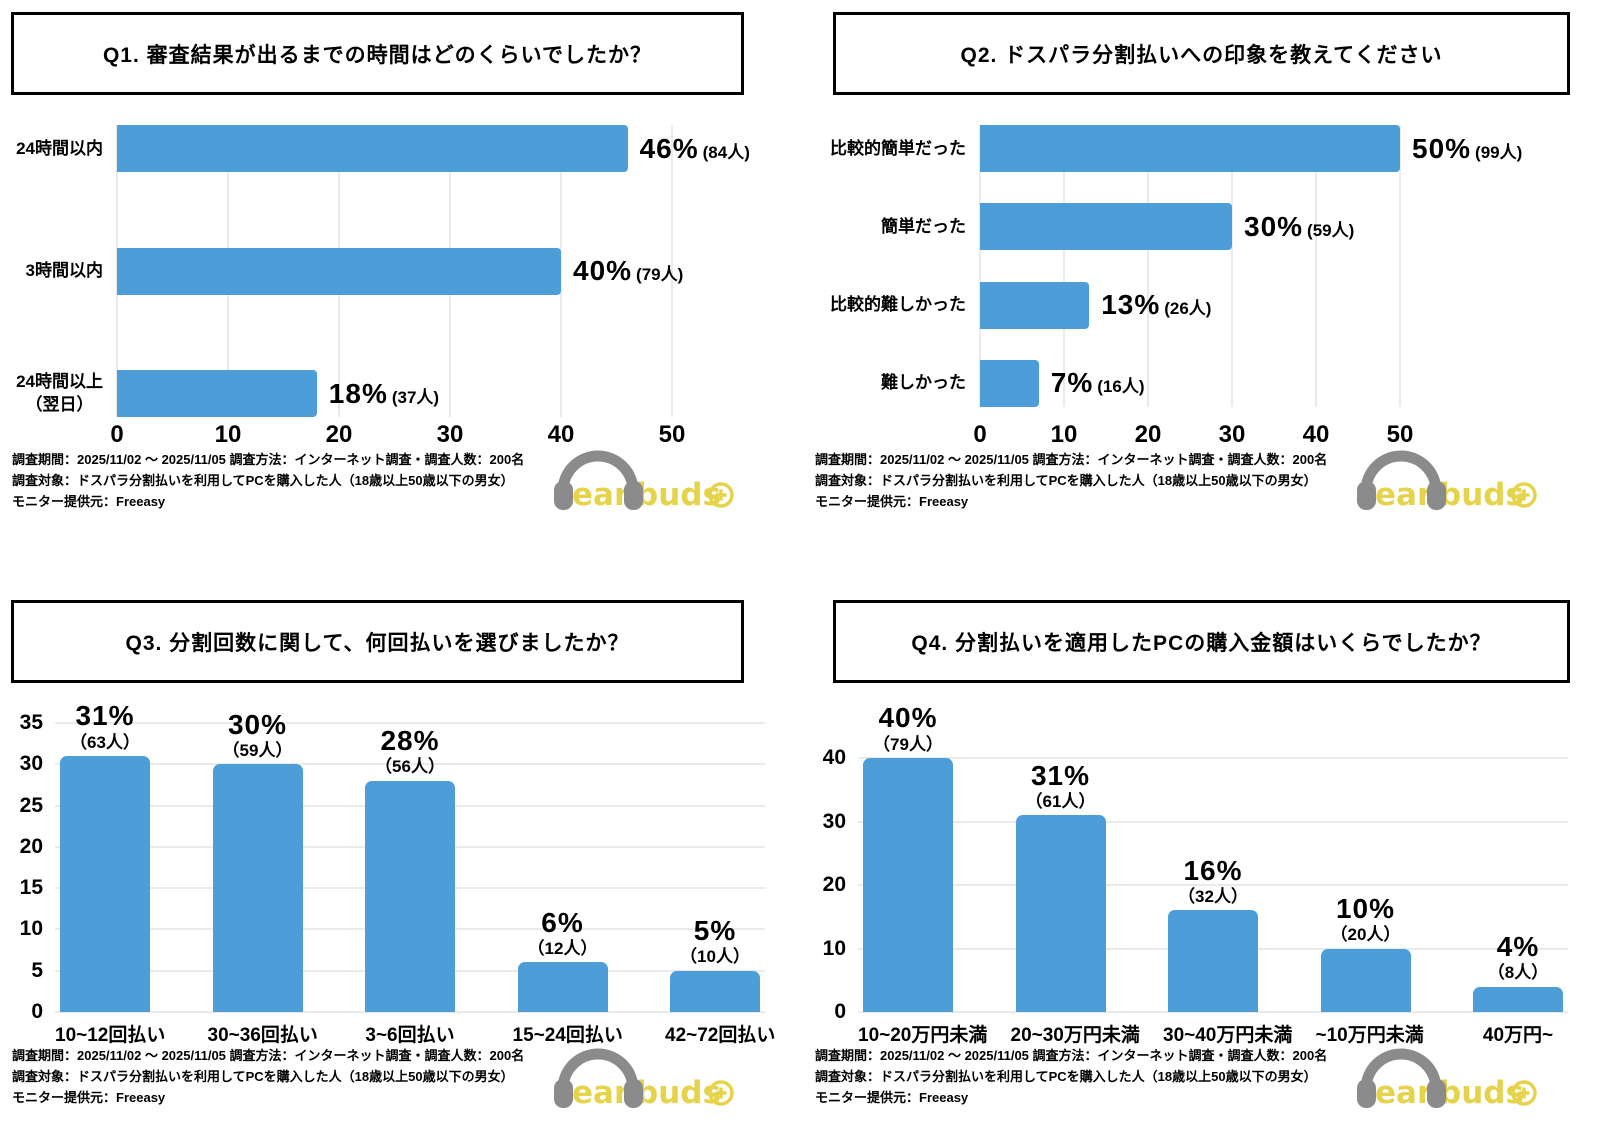  I want to click on y-axis-tick-label: 35, so click(31, 722).